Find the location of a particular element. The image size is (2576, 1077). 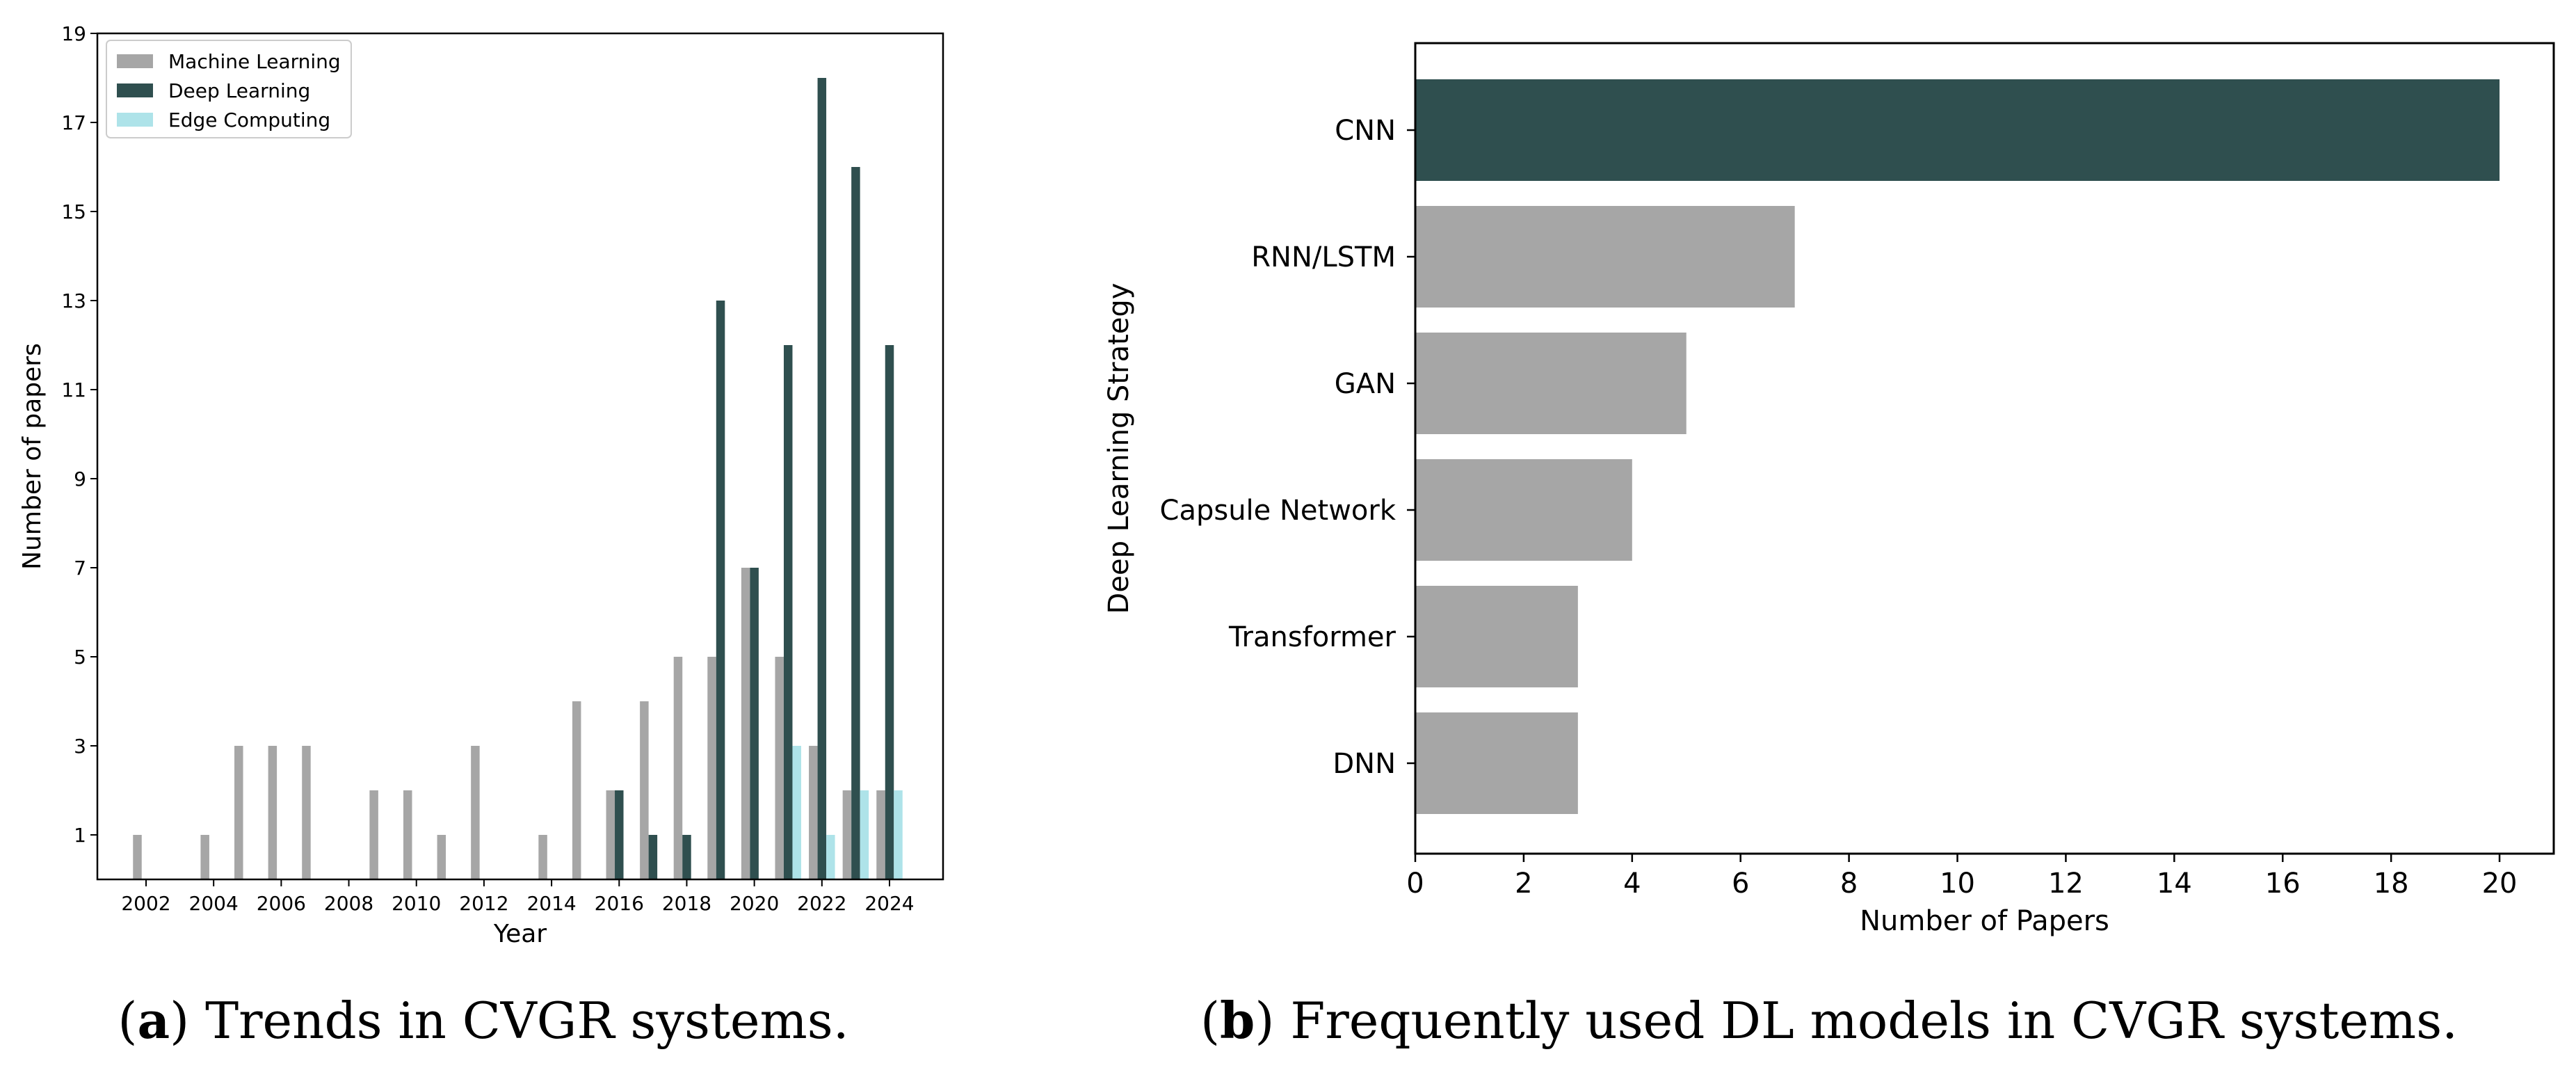

bar-deep-learning-2024 is located at coordinates (889, 612).